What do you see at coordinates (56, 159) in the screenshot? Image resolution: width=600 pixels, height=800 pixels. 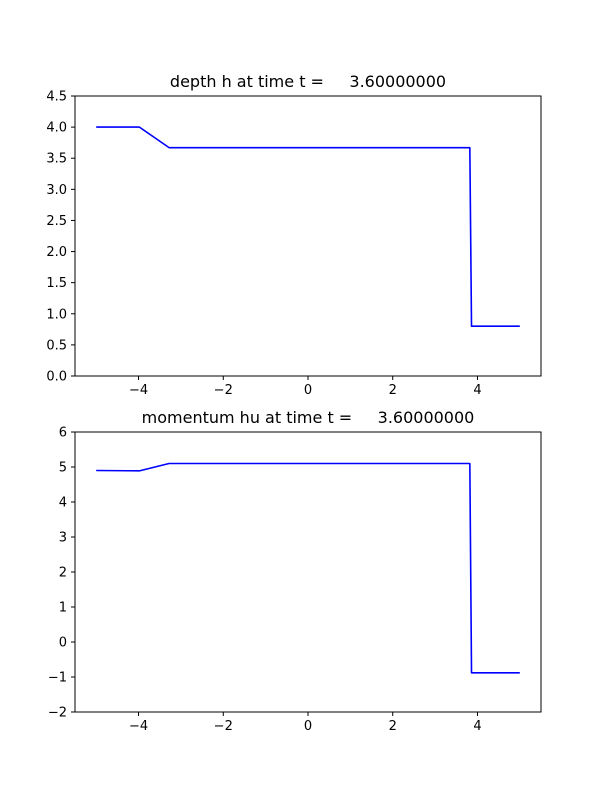 I see `depth-ytick-label: 3.5` at bounding box center [56, 159].